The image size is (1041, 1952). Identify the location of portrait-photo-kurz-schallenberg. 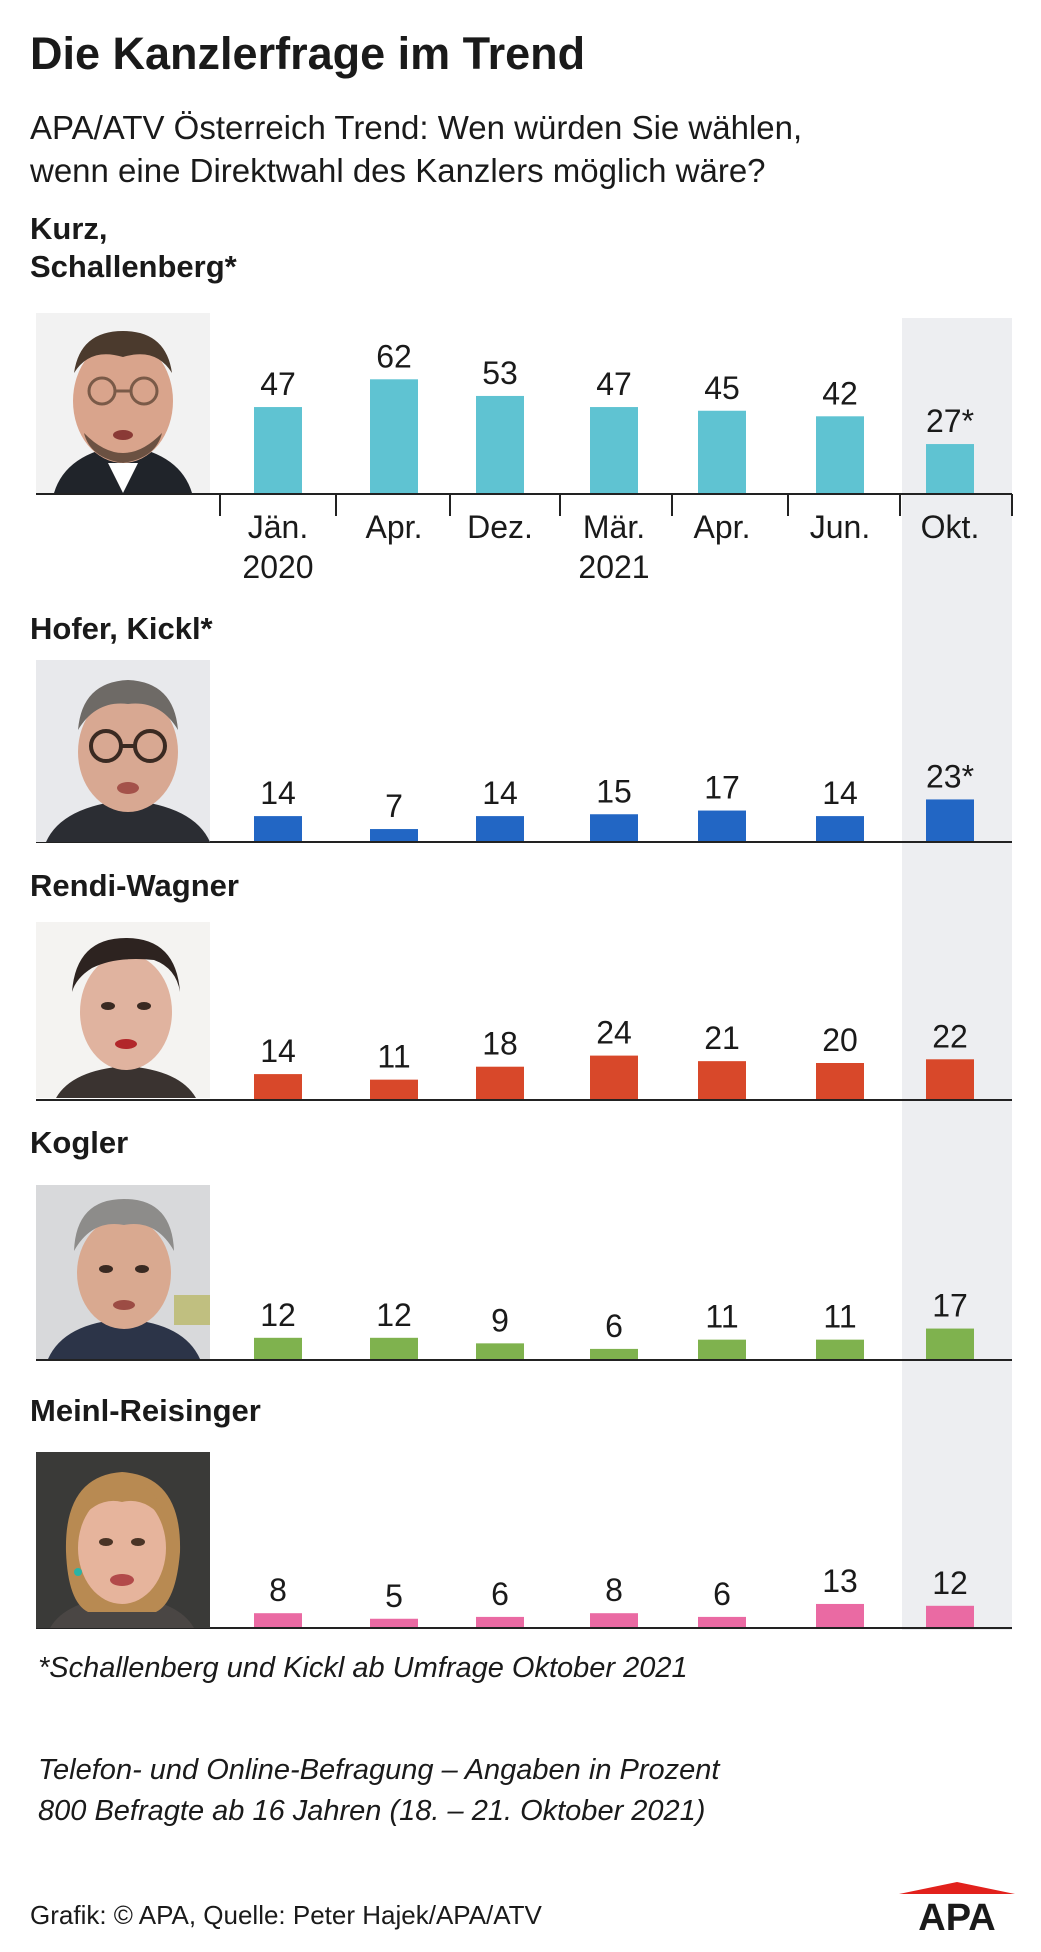
(123, 403).